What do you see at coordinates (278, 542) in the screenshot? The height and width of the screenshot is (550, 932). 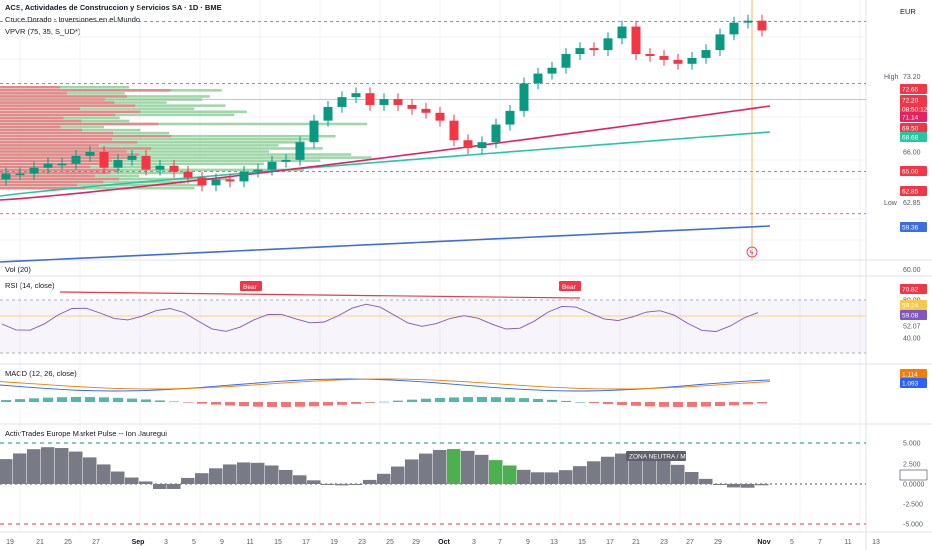 I see `x-axis-label: 15` at bounding box center [278, 542].